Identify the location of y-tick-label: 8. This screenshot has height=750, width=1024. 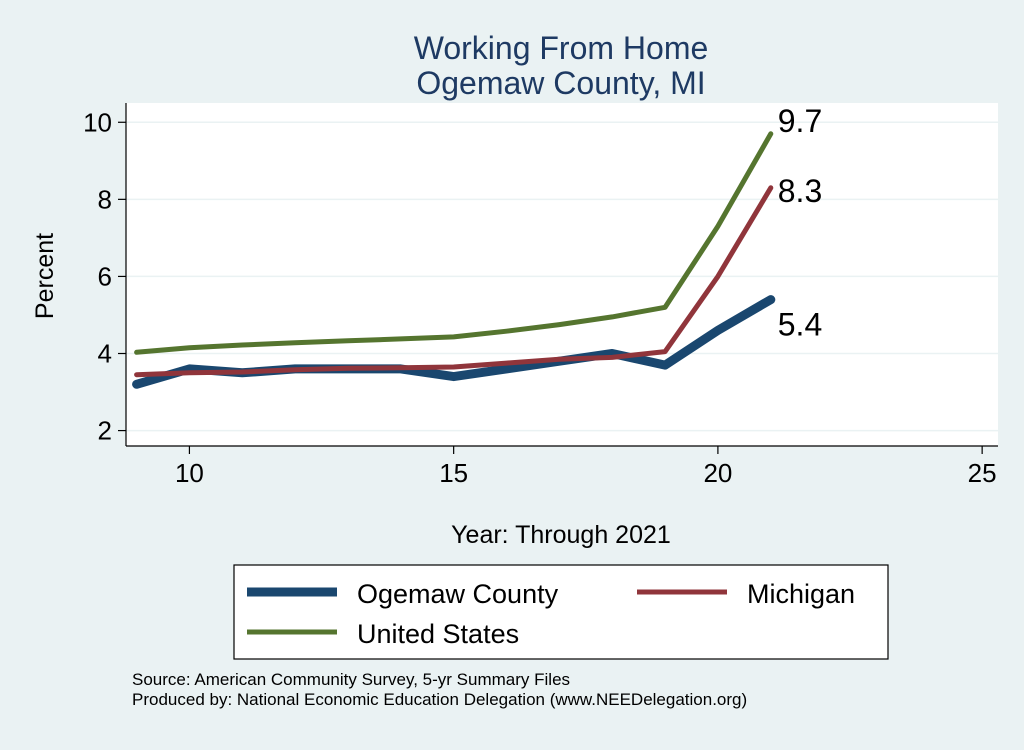
(105, 199).